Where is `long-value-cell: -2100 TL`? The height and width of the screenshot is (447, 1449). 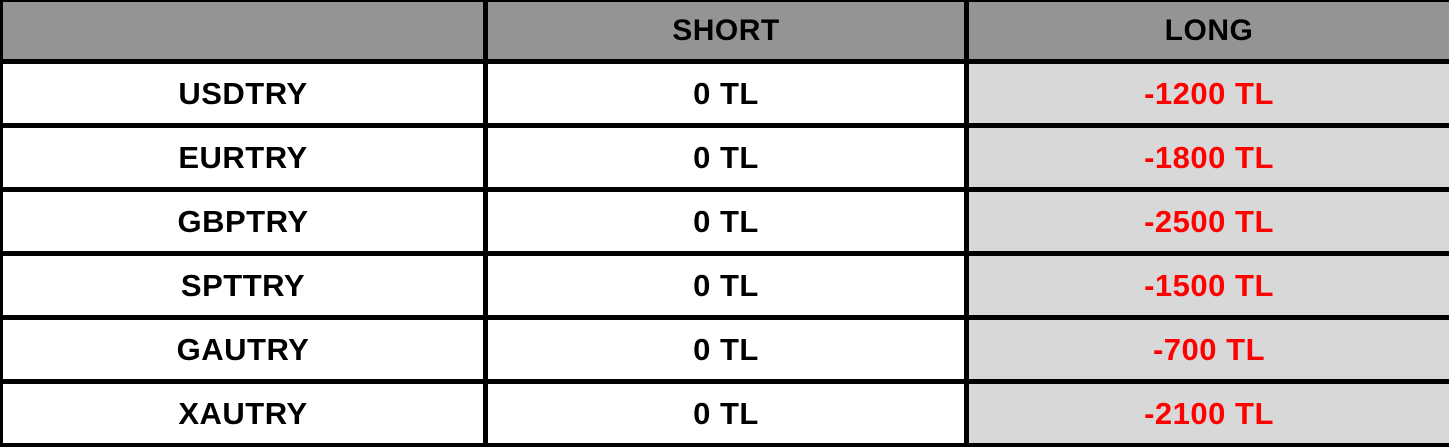 long-value-cell: -2100 TL is located at coordinates (1208, 414).